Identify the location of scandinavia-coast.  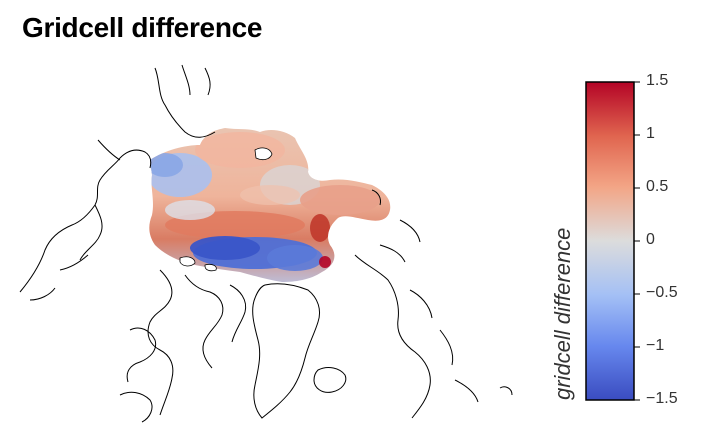
(392, 336).